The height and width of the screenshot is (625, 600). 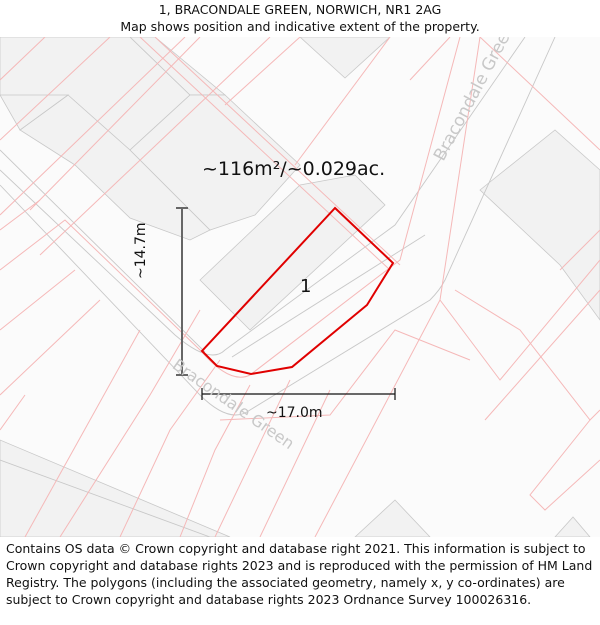 I want to click on width-measure-line, so click(x=298, y=394).